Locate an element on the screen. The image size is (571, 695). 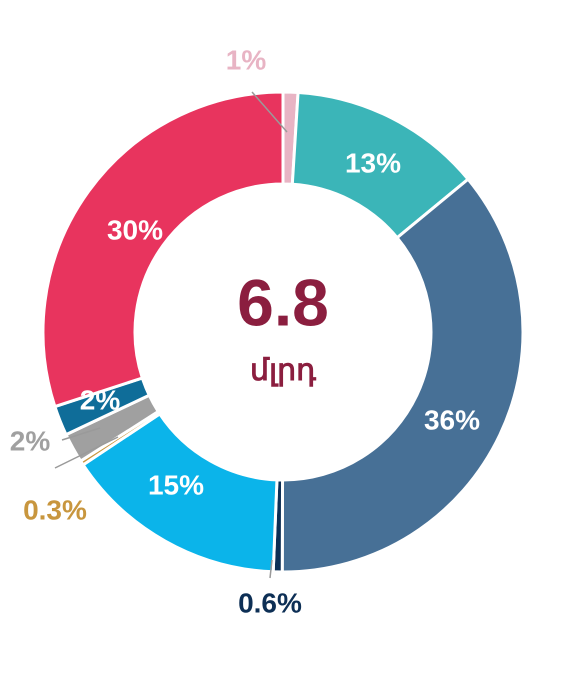
center-value: 6.8 is located at coordinates (283, 302).